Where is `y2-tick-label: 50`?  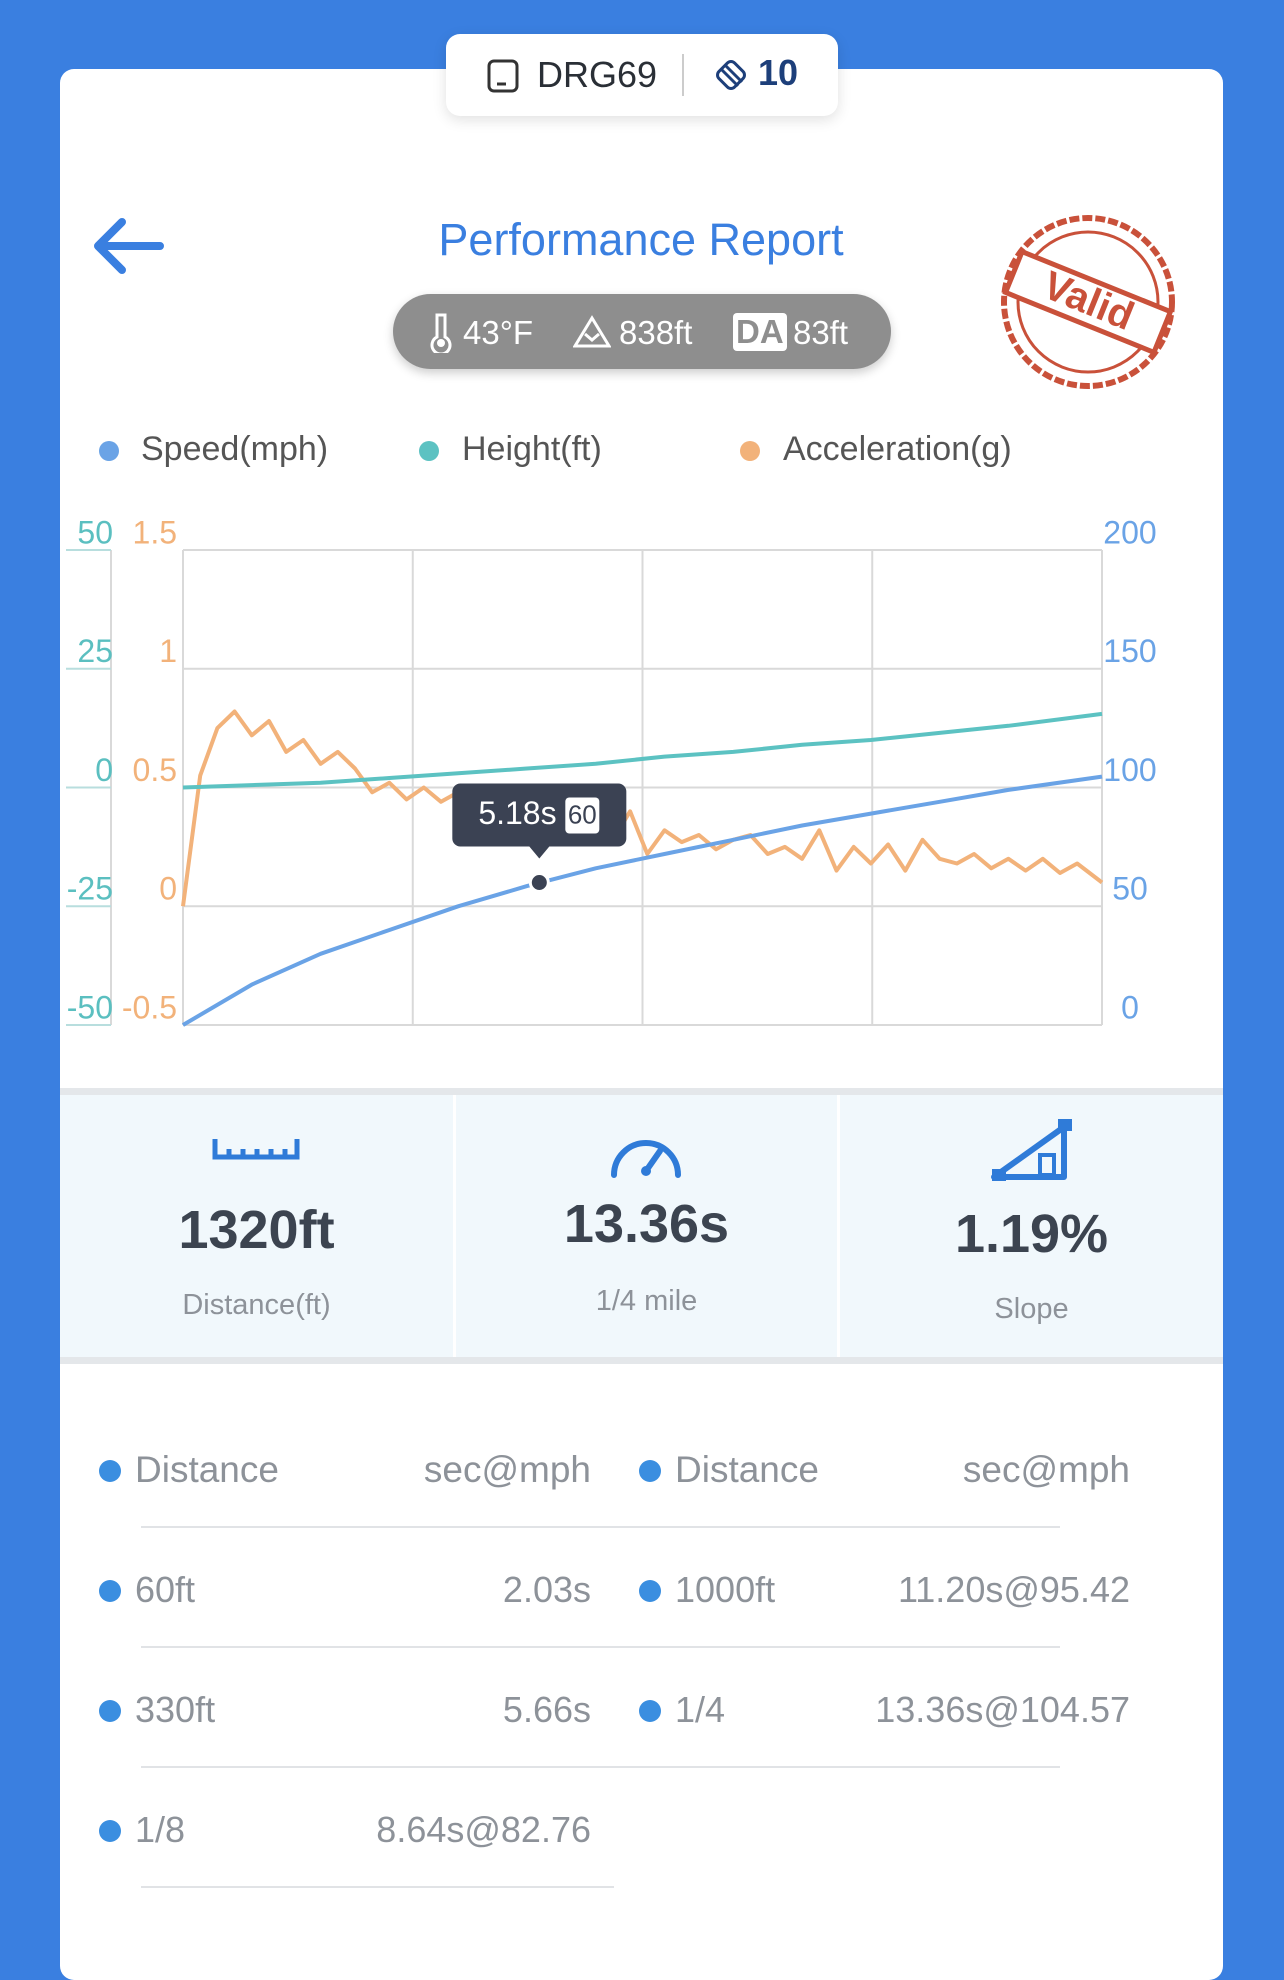
y2-tick-label: 50 is located at coordinates (1130, 889).